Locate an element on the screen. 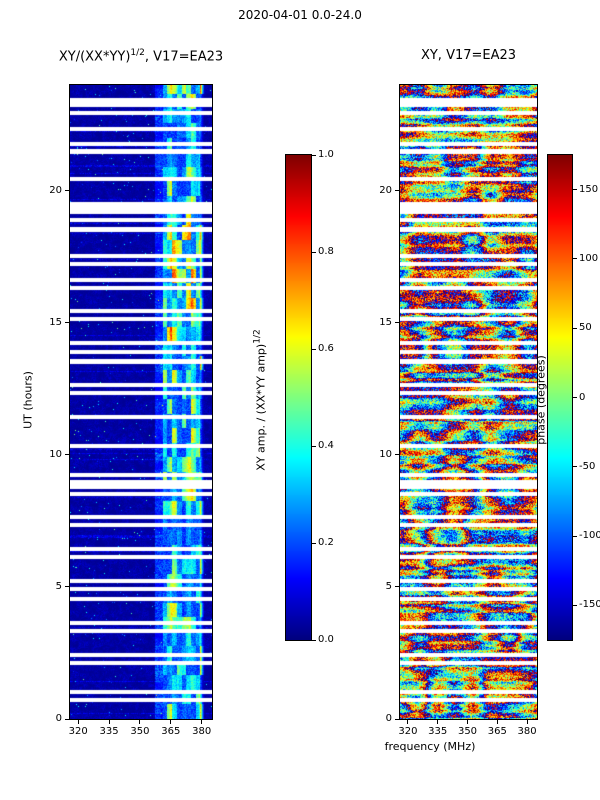  right-plot-xtick-label: 320 is located at coordinates (408, 731).